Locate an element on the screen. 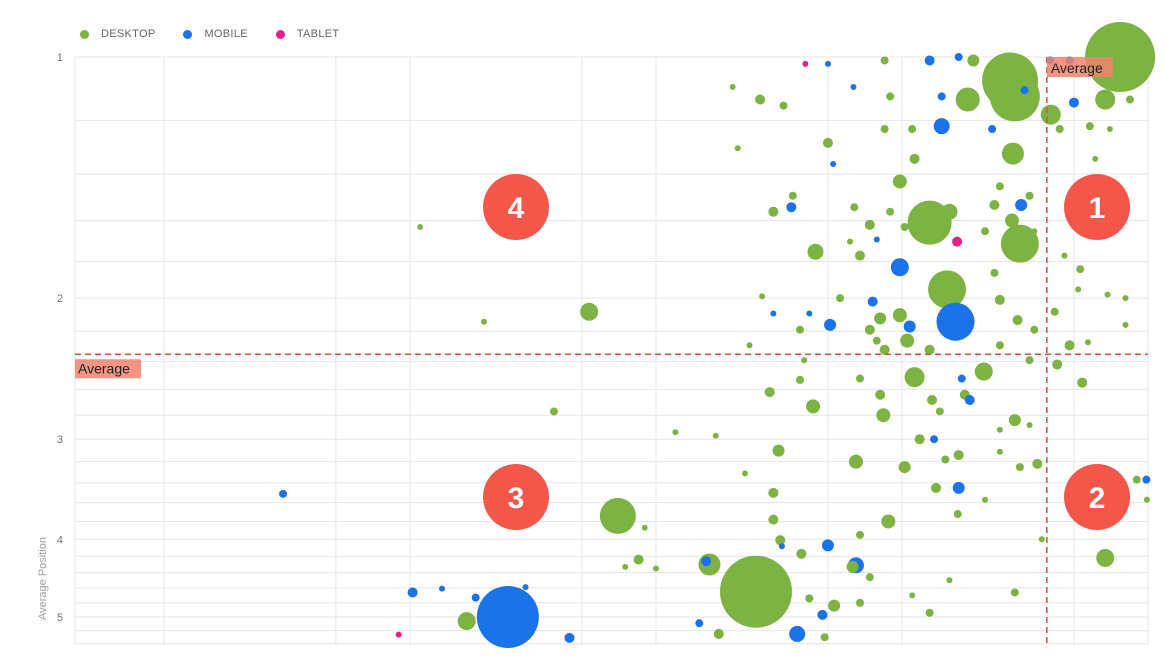 The width and height of the screenshot is (1165, 663). y-tick-label: 3 is located at coordinates (60, 440).